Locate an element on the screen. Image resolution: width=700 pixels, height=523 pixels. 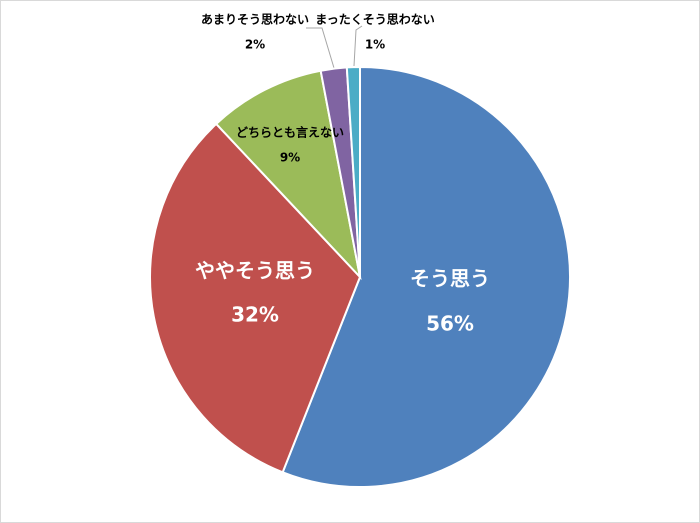
value-label: 56% is located at coordinates (450, 324).